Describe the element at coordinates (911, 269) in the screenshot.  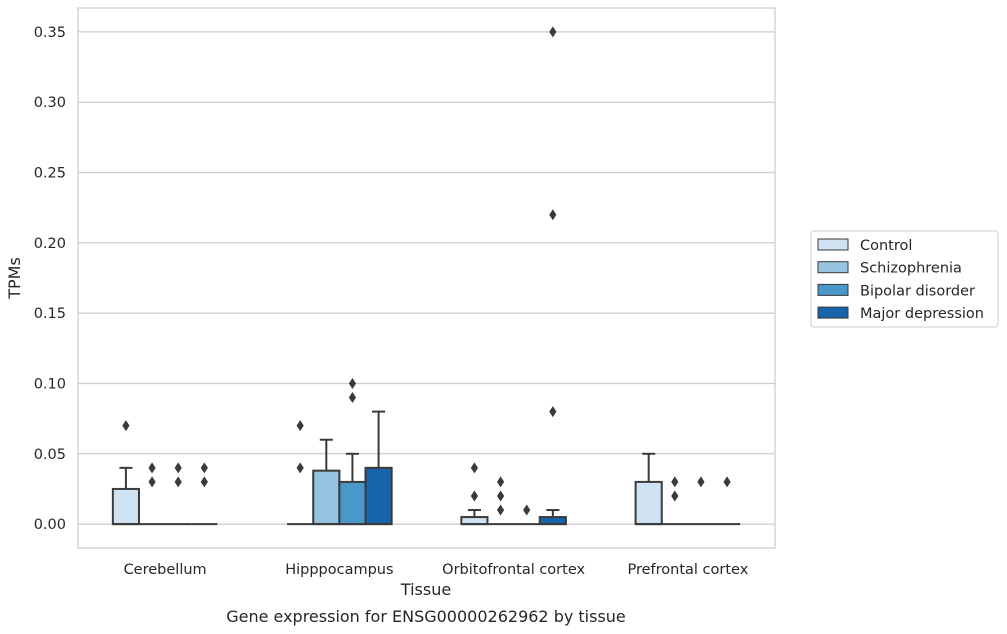
I see `legend-label: Schizophrenia` at that location.